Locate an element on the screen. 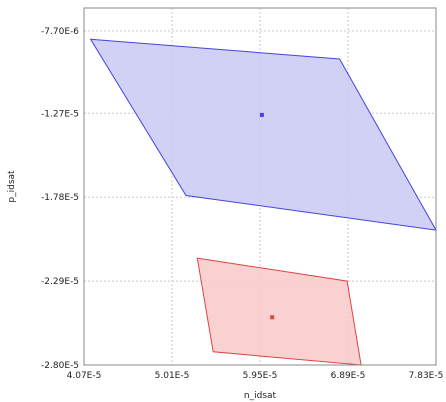 This screenshot has height=402, width=446. y-tick-label: -2.29E-5 is located at coordinates (60, 282).